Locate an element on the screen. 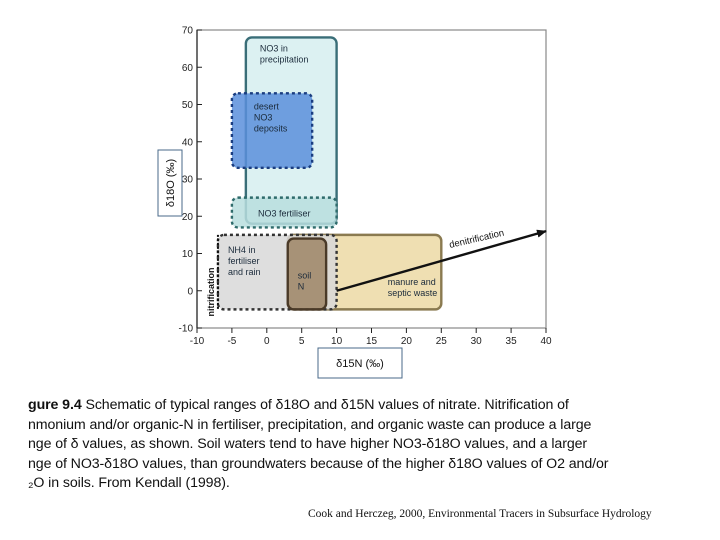 The image size is (720, 540). region-no3-fertiliser-label: NO3 fertiliser is located at coordinates (284, 214).